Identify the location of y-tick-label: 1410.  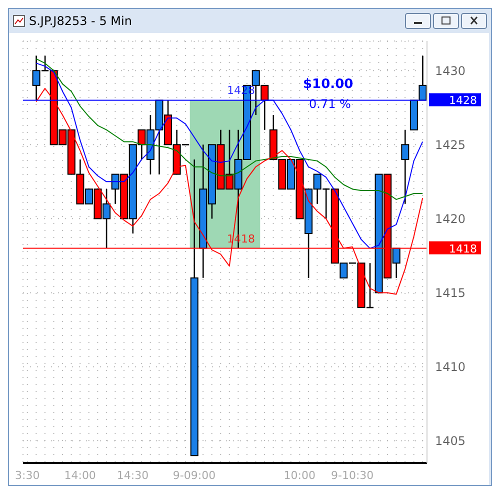
(450, 367).